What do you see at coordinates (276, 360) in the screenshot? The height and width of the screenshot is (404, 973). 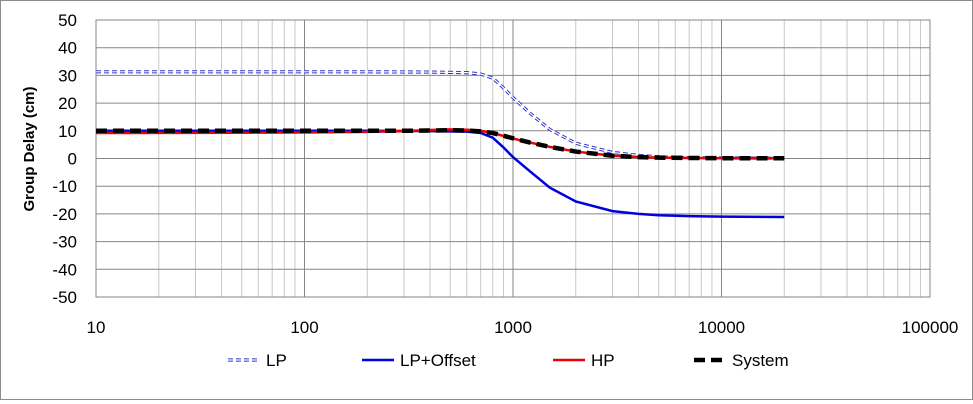 I see `legend-lp-label: LP` at bounding box center [276, 360].